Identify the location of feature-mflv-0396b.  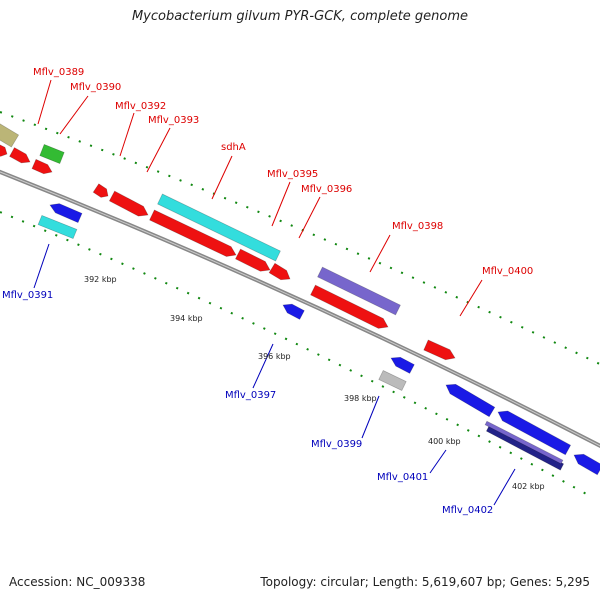
(279, 271).